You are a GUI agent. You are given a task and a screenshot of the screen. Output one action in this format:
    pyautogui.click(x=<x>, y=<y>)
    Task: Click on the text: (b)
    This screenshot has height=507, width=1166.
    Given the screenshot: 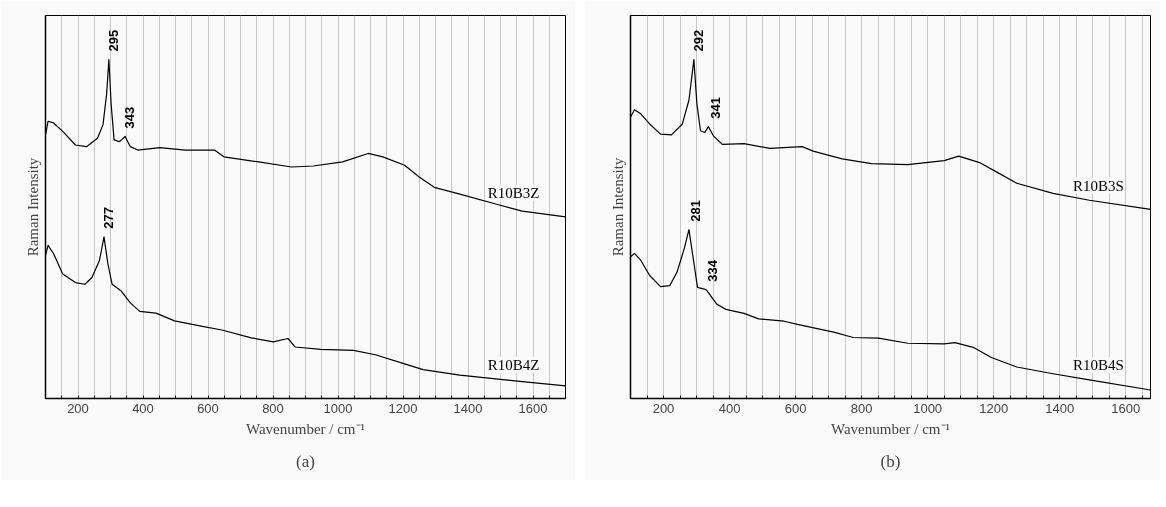 What is the action you would take?
    pyautogui.click(x=890, y=461)
    